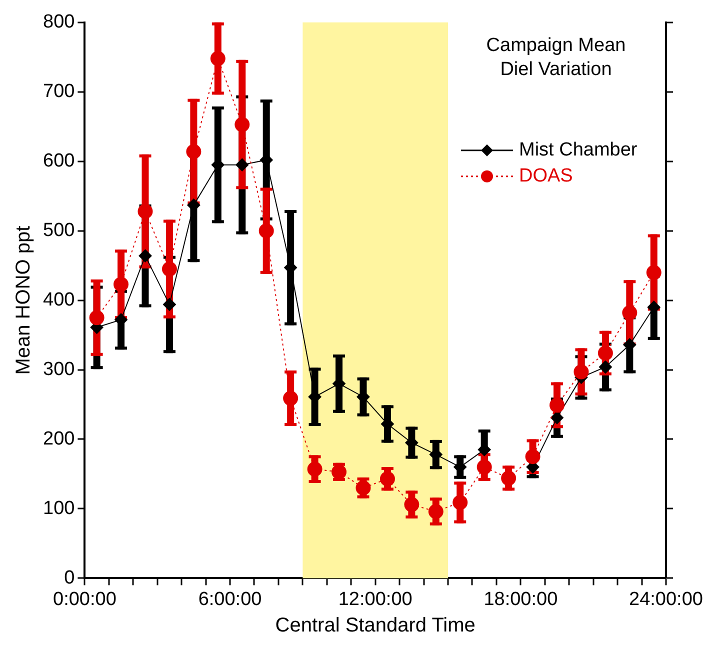 The image size is (725, 651). I want to click on y-tick-label: 600, so click(59, 161).